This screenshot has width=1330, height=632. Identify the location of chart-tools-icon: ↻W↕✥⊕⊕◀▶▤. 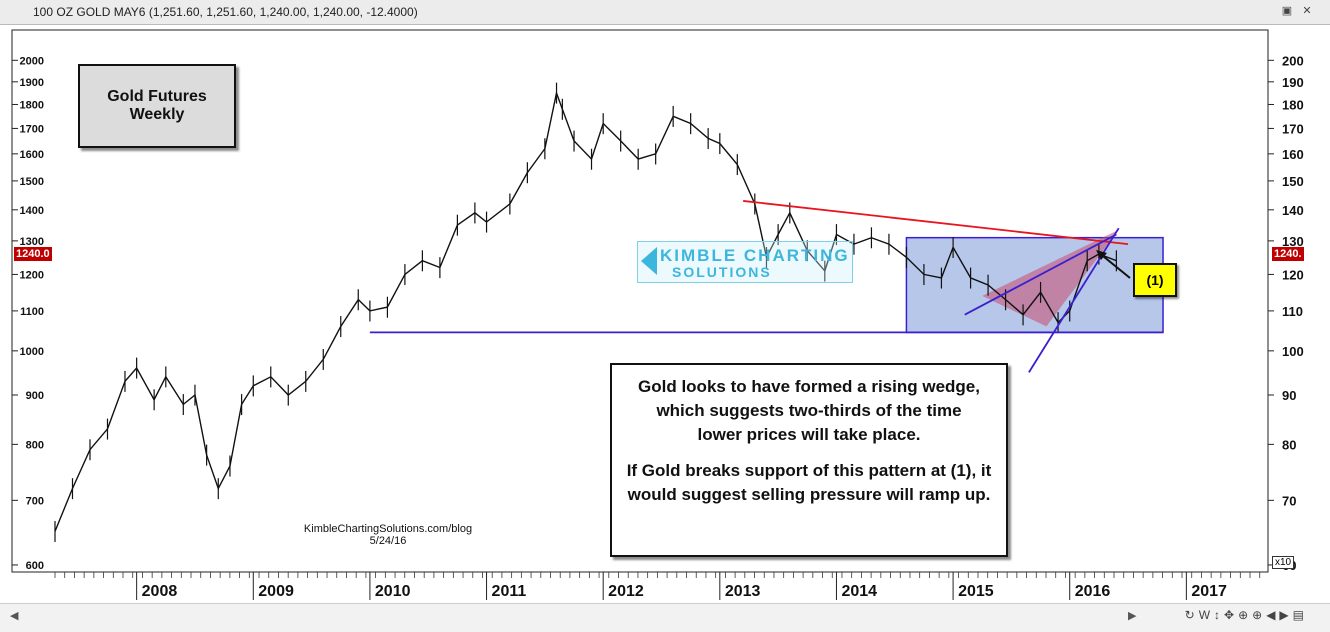
(1246, 615).